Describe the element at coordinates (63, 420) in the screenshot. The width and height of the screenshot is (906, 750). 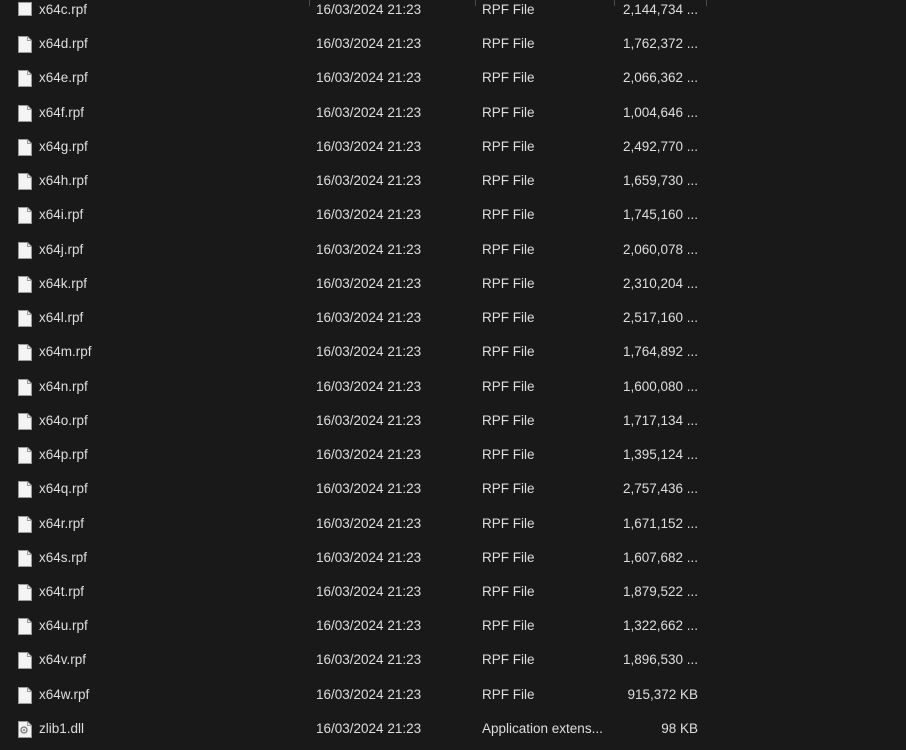
I see `file-name: x64o.rpf` at that location.